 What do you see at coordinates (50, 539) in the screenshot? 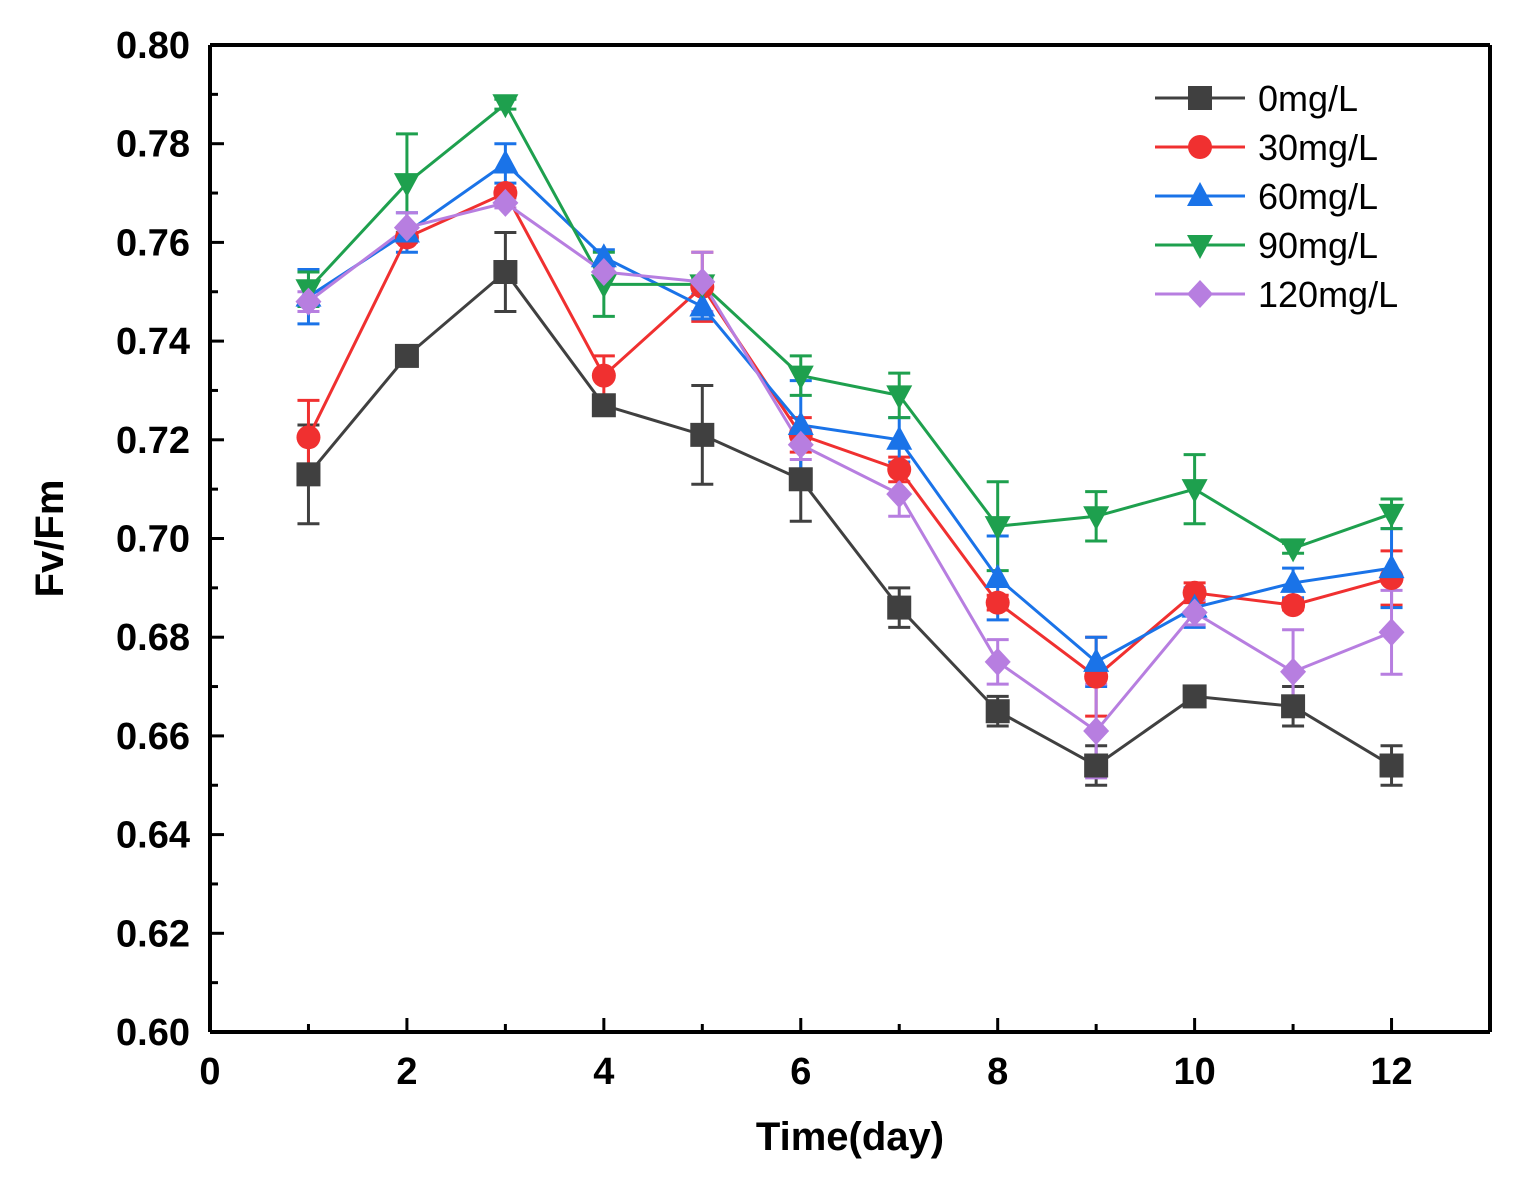
I see `y-axis-label: Fv/Fm` at bounding box center [50, 539].